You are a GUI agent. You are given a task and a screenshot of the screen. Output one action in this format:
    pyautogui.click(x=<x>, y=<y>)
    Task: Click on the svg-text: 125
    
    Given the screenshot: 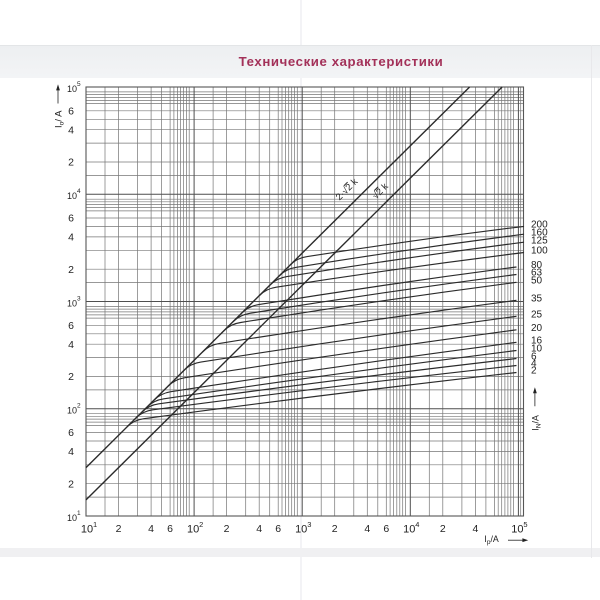 What is the action you would take?
    pyautogui.click(x=539, y=240)
    